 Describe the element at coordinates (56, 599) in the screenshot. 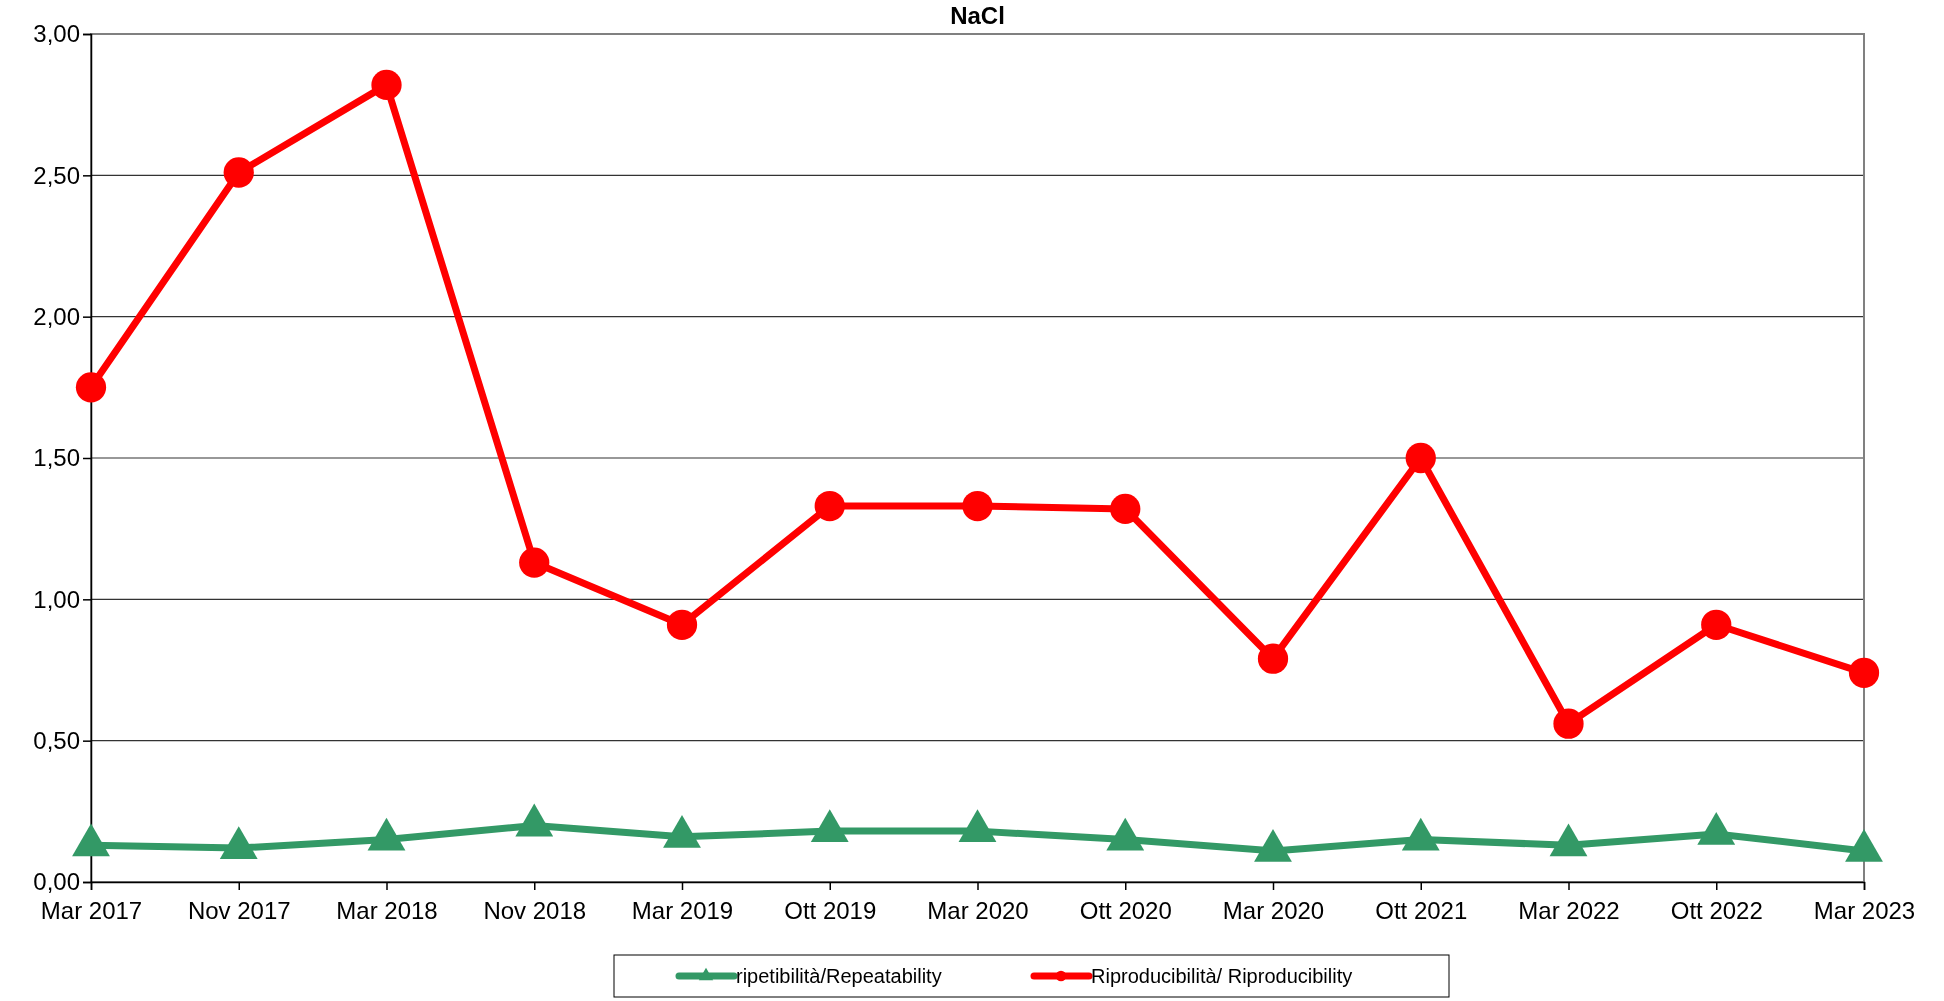

I see `y-tick-label: 1,00` at that location.